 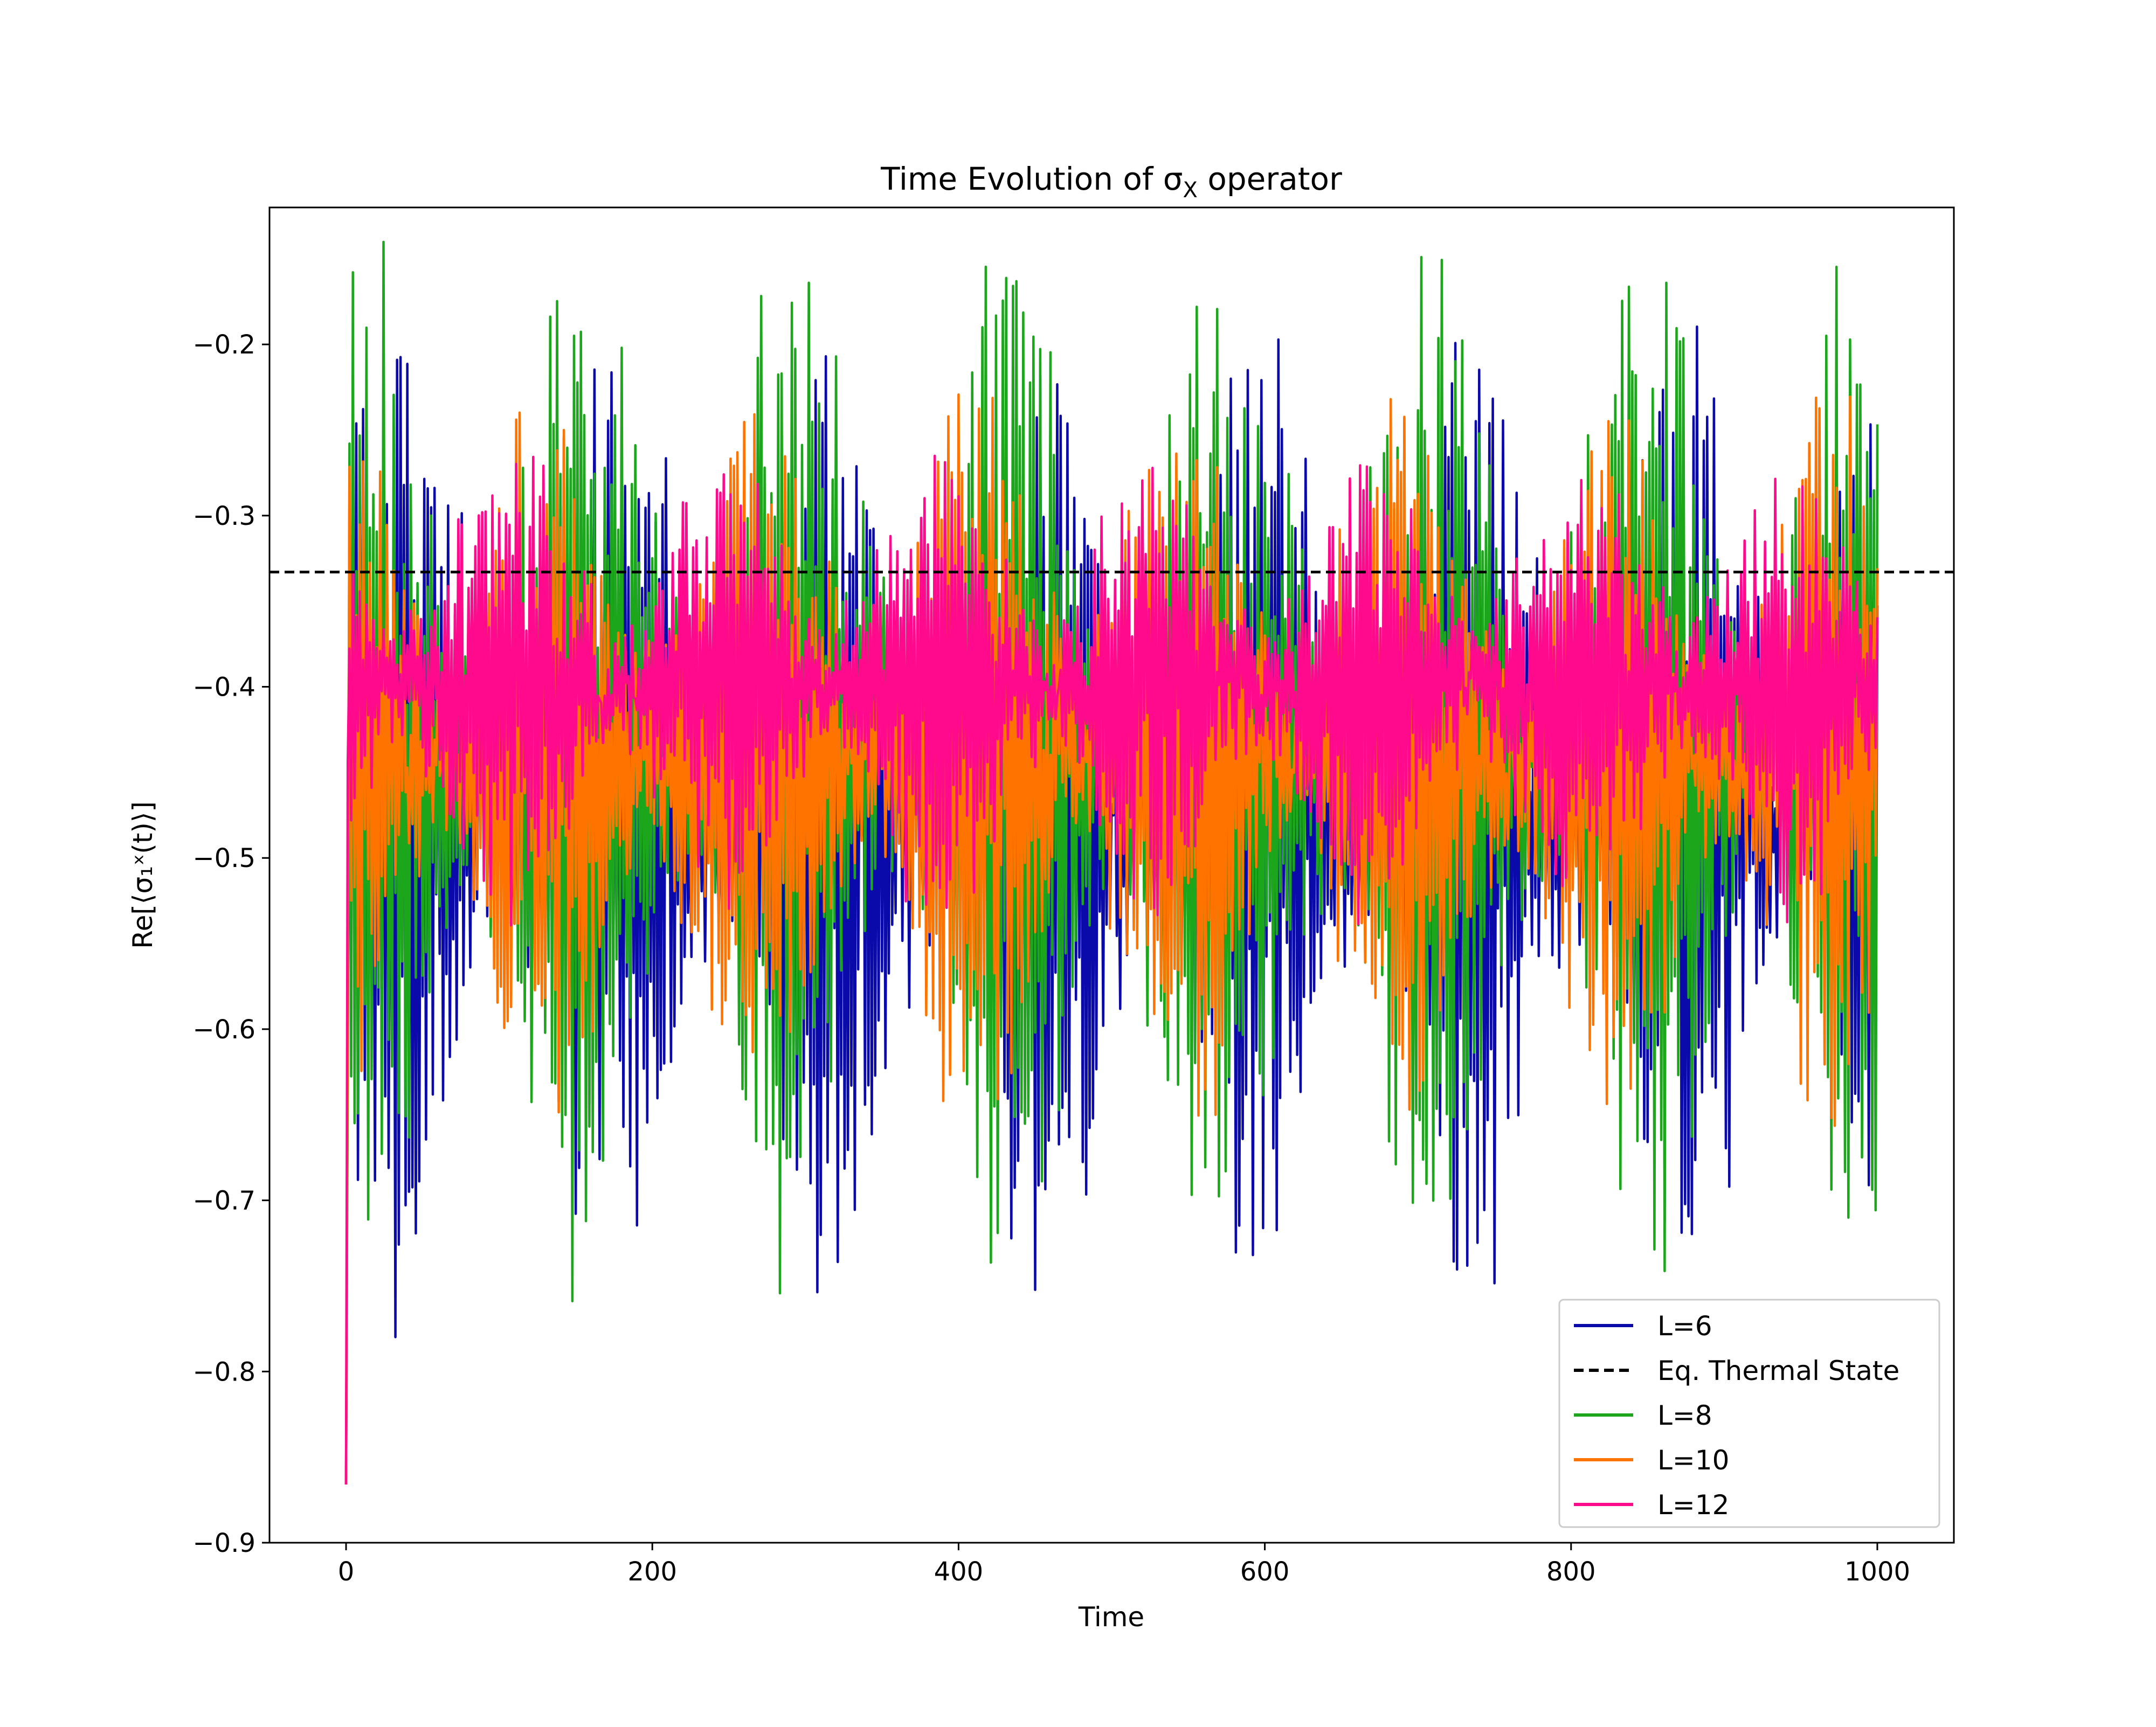 I want to click on x-tick-label: 400, so click(x=959, y=1572).